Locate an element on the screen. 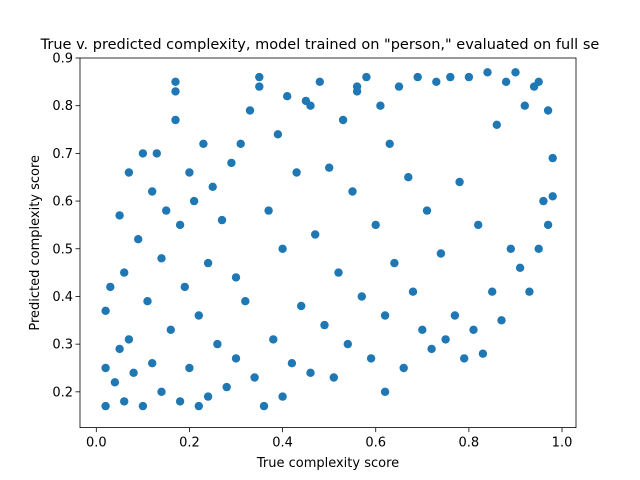 Image resolution: width=640 pixels, height=480 pixels. y-tick-label: 0.3 is located at coordinates (62, 345).